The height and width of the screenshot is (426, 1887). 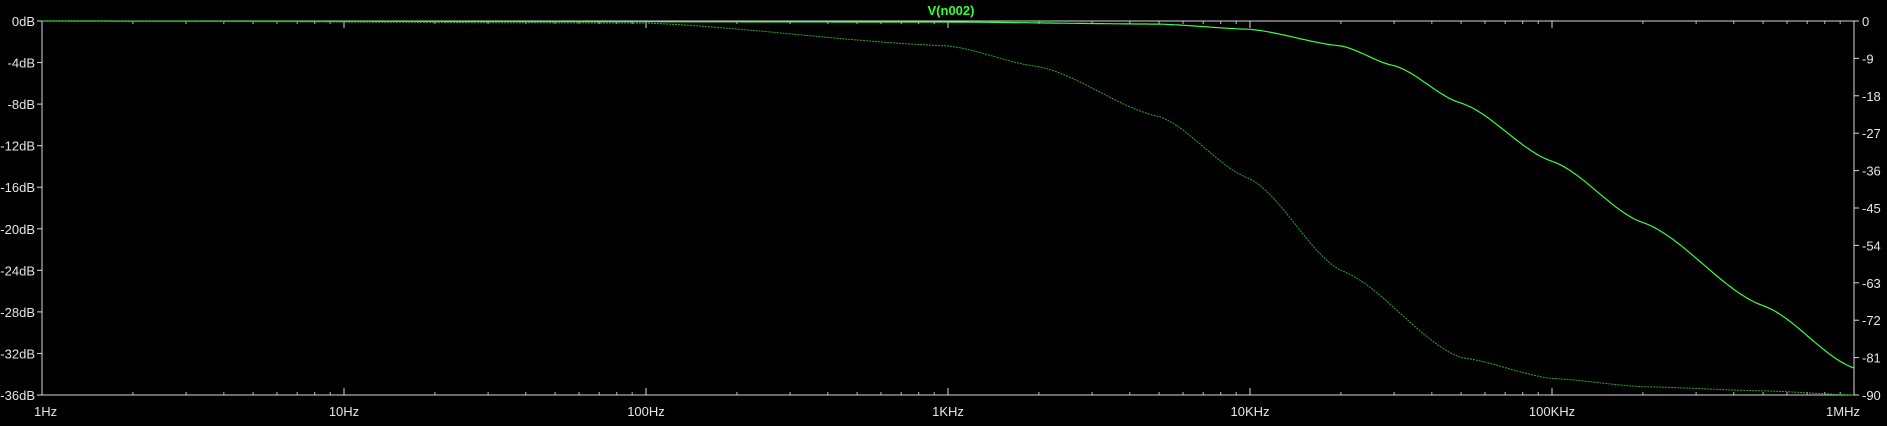 I want to click on x-tick-label: 1MHz, so click(x=1843, y=411).